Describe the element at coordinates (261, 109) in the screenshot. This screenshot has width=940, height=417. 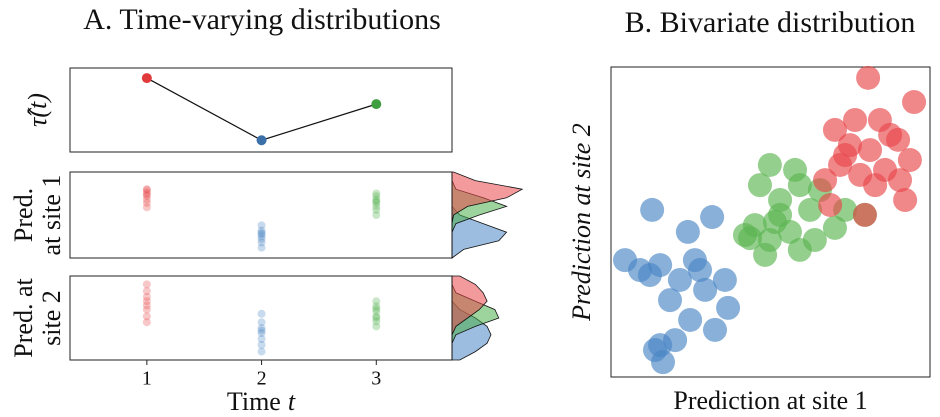
I see `line` at that location.